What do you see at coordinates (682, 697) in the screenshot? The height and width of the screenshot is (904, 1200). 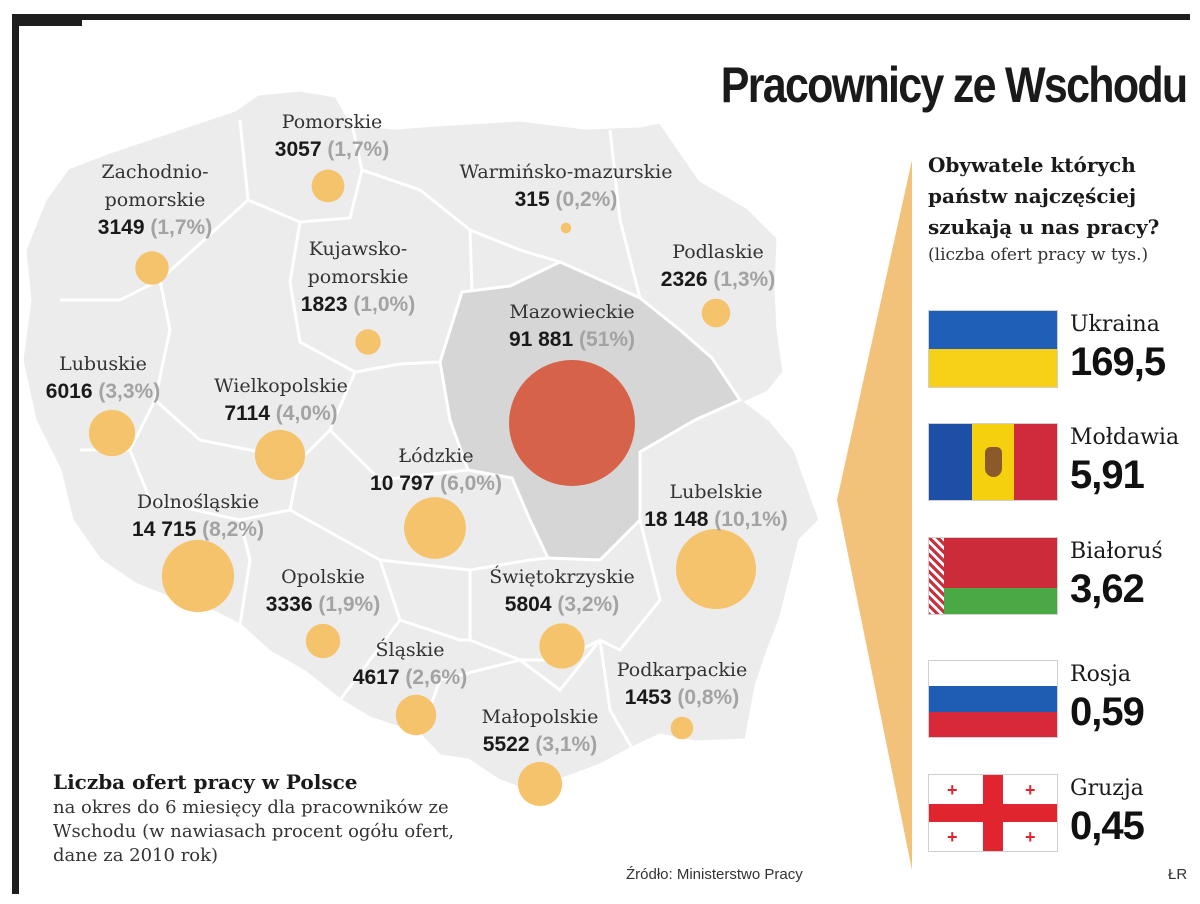 I see `region-value: 1453 (0,8%)` at bounding box center [682, 697].